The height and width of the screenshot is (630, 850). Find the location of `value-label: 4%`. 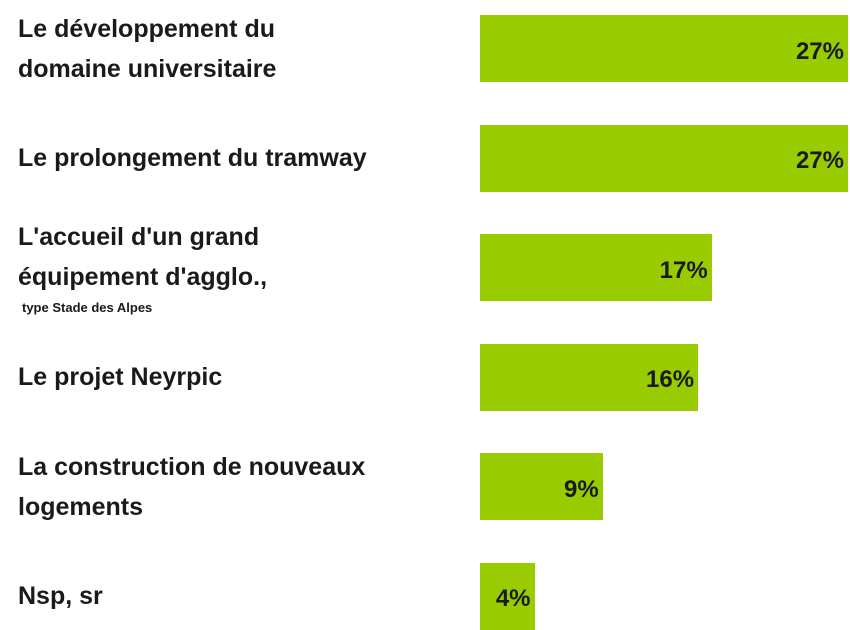

value-label: 4% is located at coordinates (513, 598).